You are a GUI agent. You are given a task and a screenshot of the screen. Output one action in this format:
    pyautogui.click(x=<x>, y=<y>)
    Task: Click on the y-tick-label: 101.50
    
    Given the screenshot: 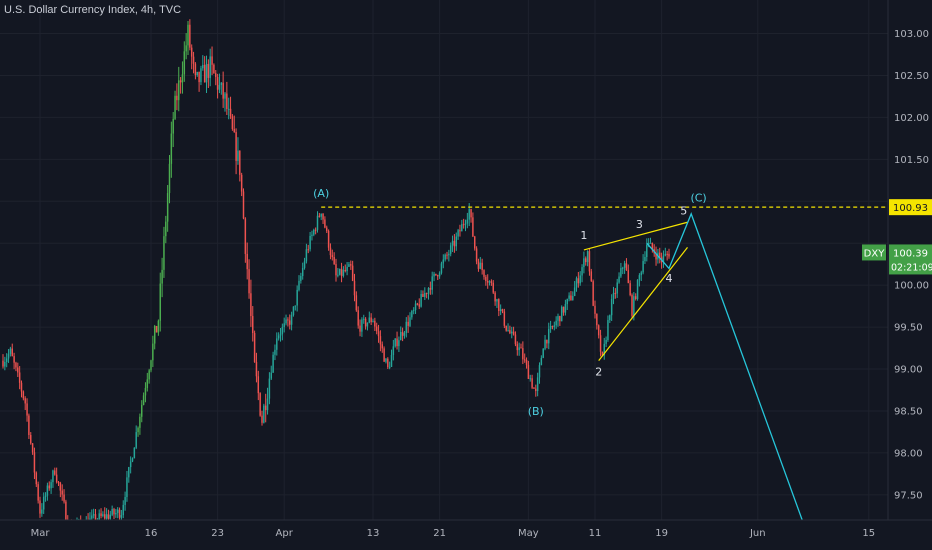 What is the action you would take?
    pyautogui.click(x=911, y=160)
    